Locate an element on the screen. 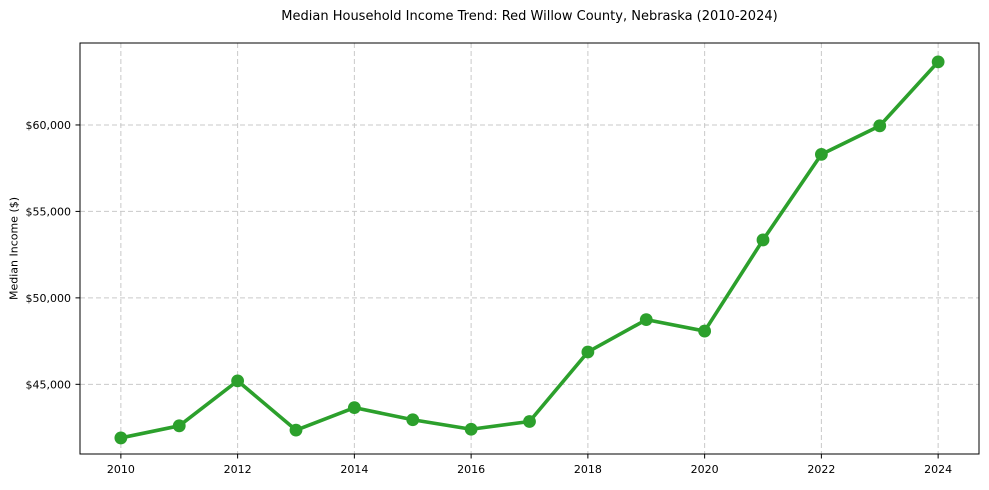 The image size is (989, 490). x-tick-label: 2014 is located at coordinates (354, 469).